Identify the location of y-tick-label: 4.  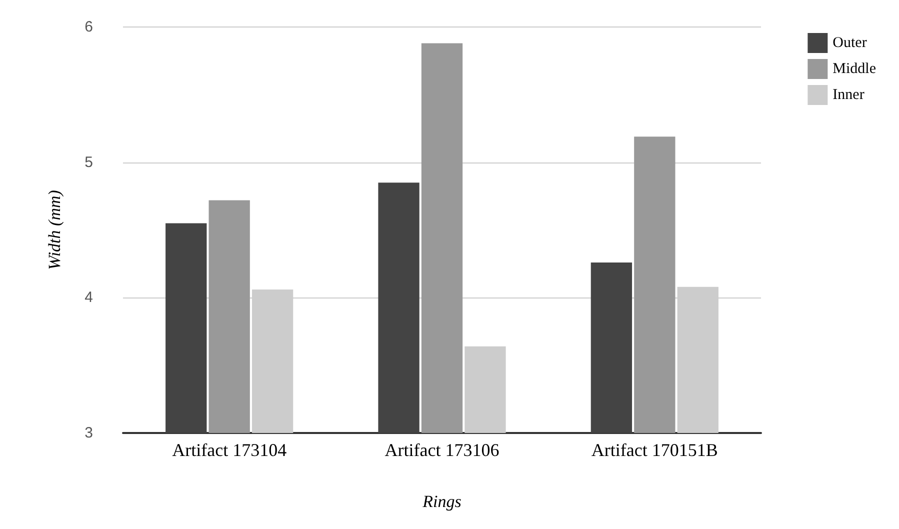
(88, 297).